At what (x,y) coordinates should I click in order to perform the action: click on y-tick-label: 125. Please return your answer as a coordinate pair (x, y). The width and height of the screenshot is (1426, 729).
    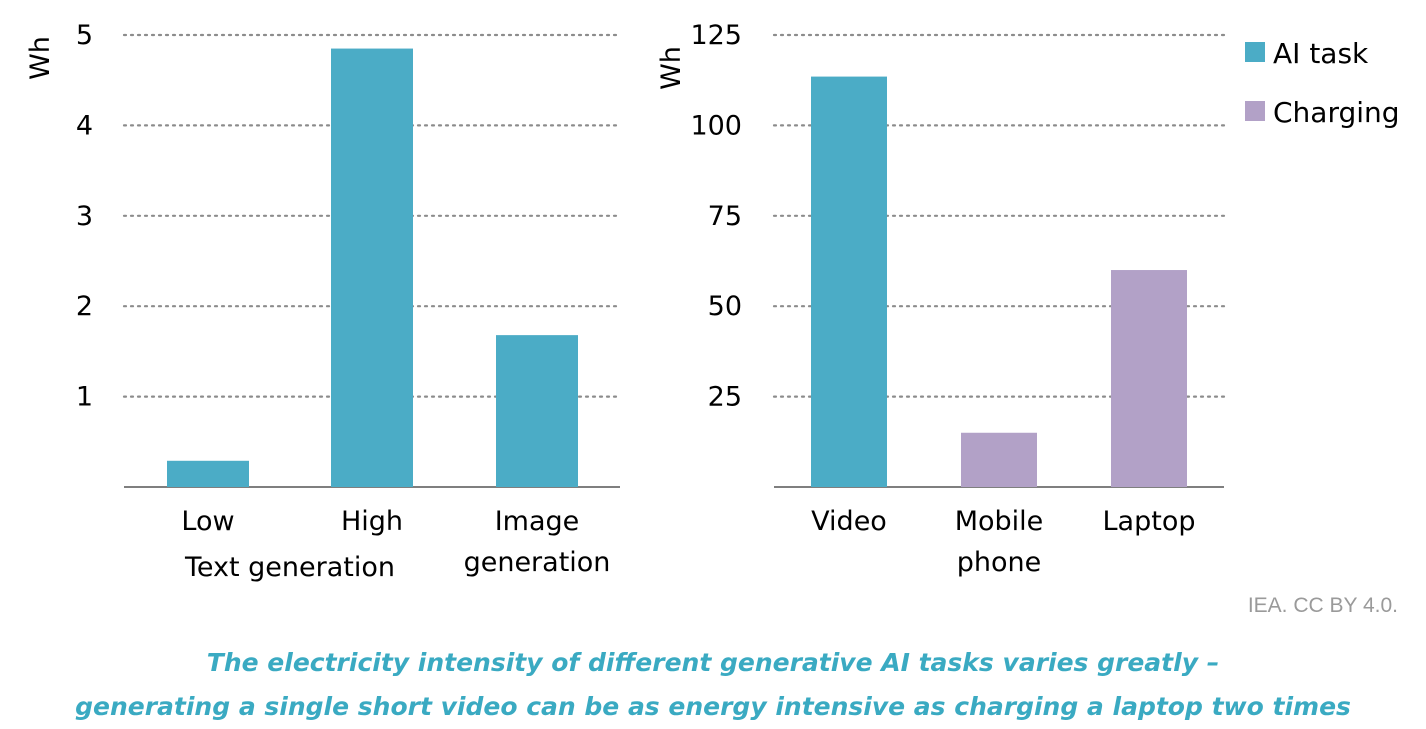
    Looking at the image, I should click on (716, 35).